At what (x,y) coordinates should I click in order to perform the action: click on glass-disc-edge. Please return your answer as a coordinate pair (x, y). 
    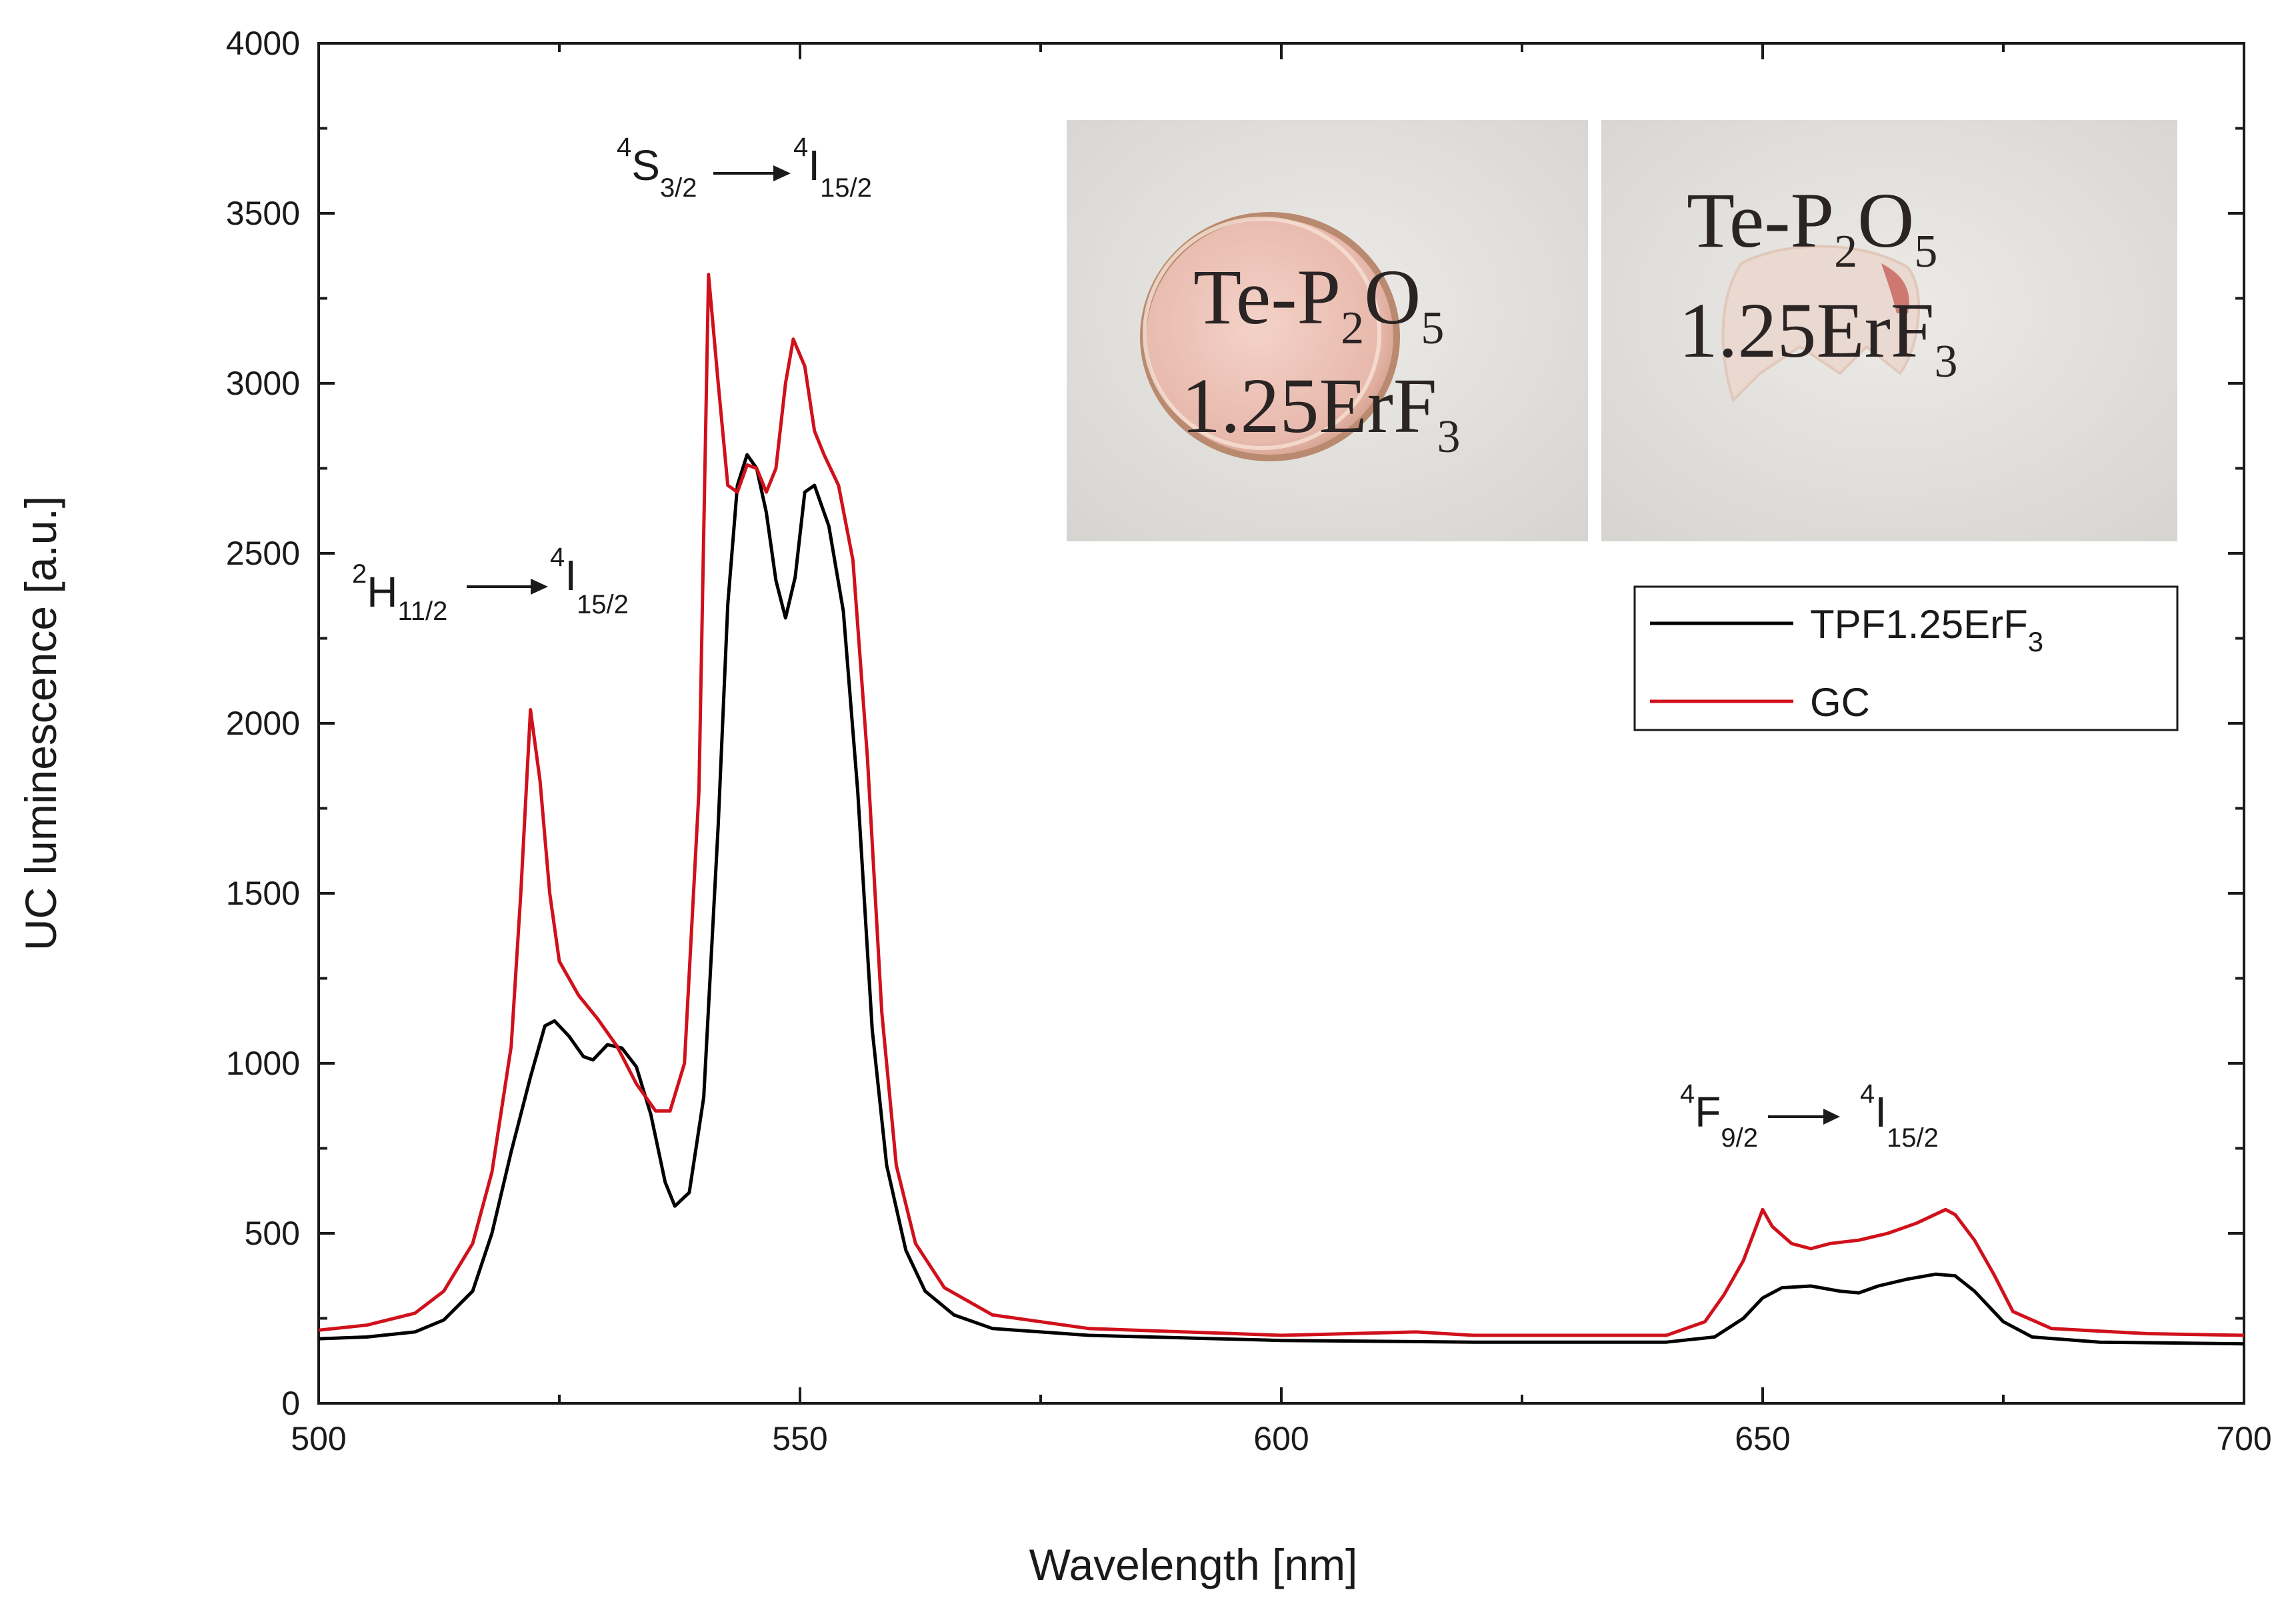
    Looking at the image, I should click on (1262, 333).